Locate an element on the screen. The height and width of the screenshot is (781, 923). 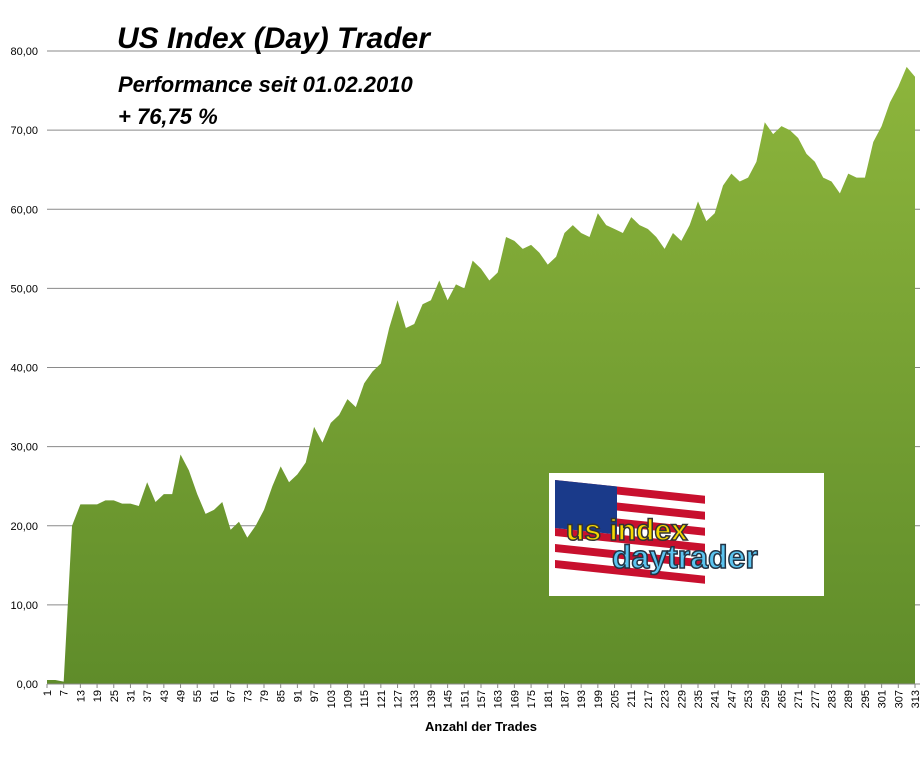
x-tick-label: 301 is located at coordinates (883, 699).